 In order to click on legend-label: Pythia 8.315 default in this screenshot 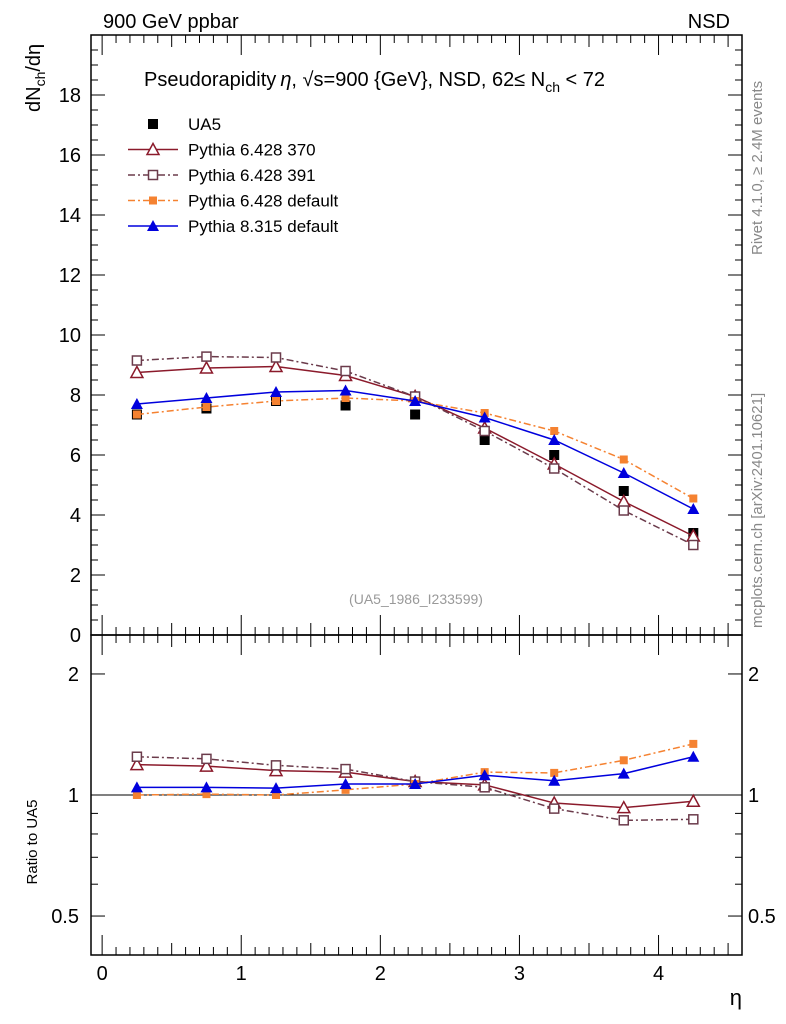, I will do `click(263, 226)`.